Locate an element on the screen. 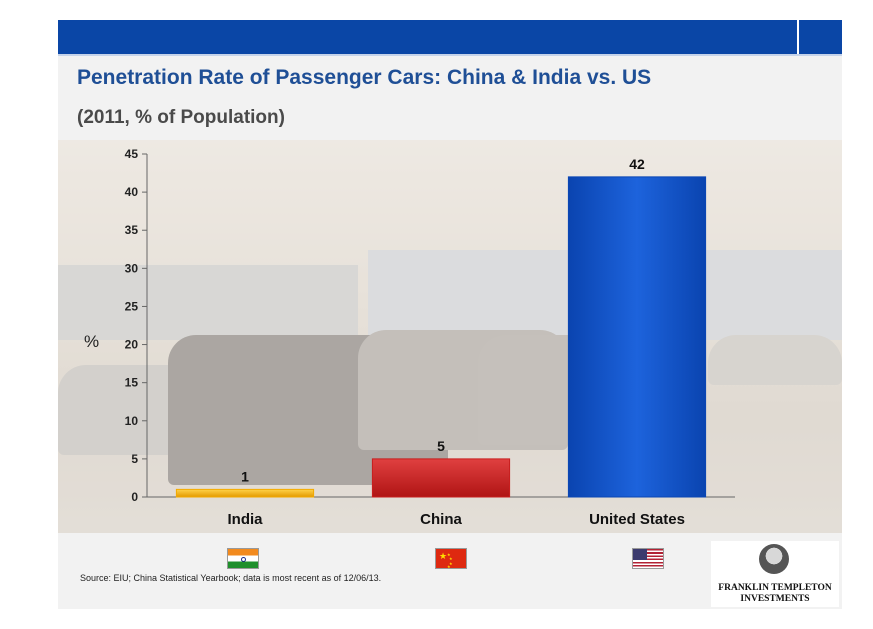 The image size is (873, 629). india-flag-icon is located at coordinates (243, 558).